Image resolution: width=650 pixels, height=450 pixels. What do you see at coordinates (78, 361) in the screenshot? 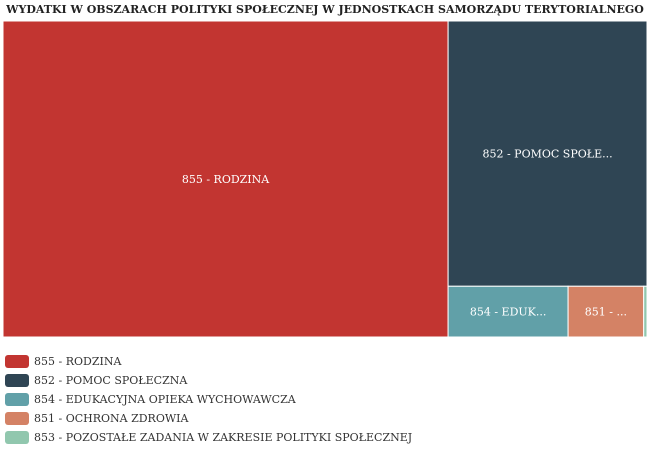
I see `legend-label: 855 - RODZINA` at bounding box center [78, 361].